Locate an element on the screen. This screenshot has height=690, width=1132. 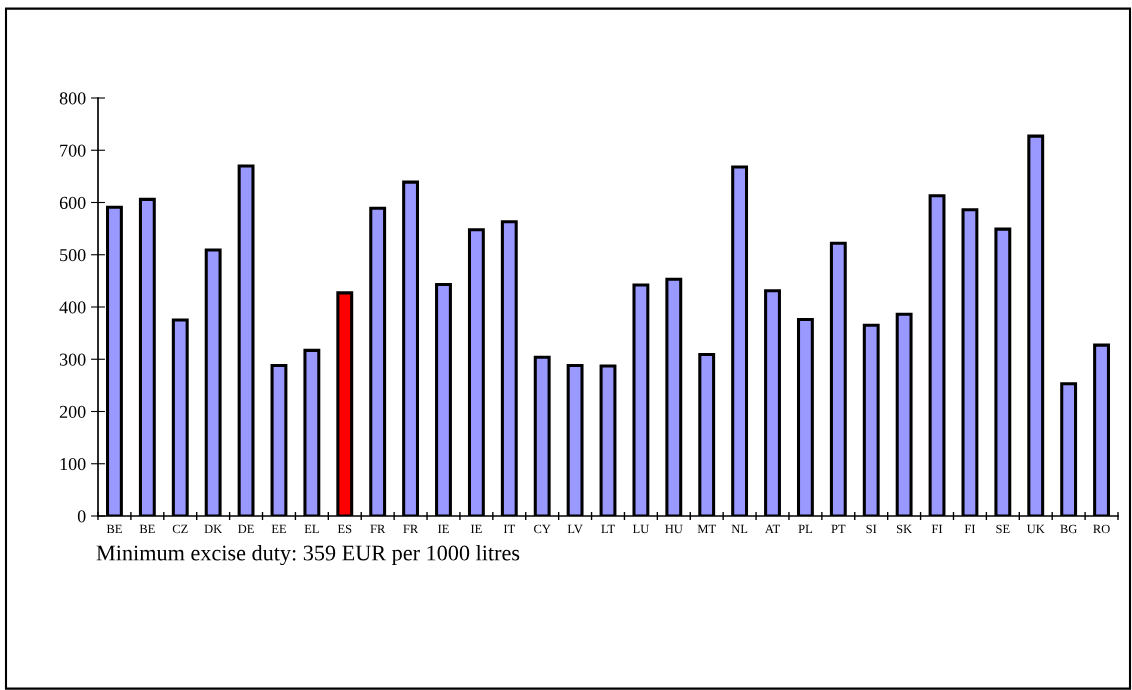
x-tick-label: SE is located at coordinates (1003, 529).